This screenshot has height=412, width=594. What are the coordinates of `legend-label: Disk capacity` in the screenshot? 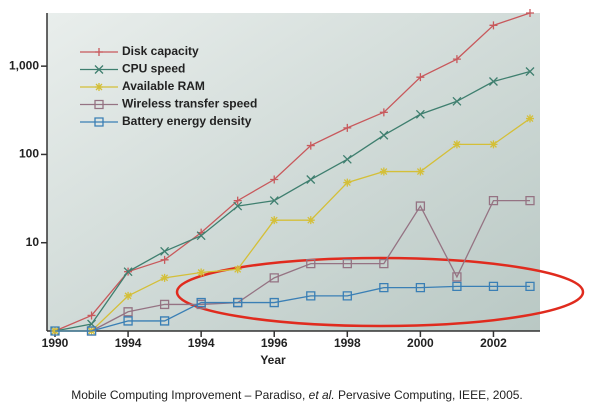 It's located at (160, 51).